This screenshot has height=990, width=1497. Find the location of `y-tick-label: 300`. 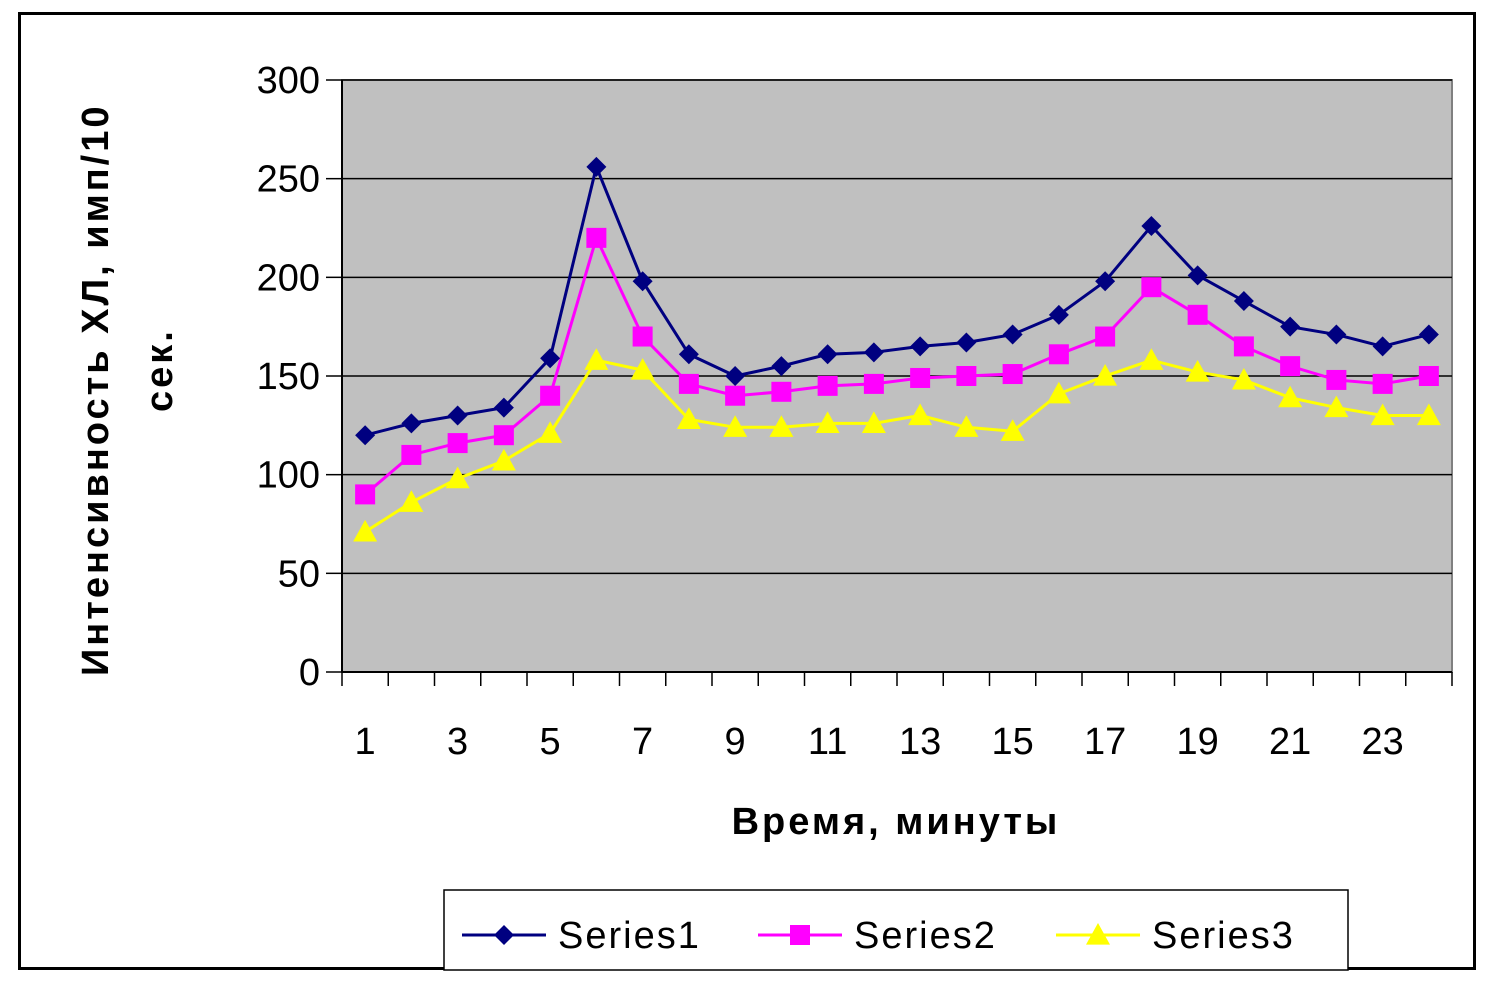

y-tick-label: 300 is located at coordinates (288, 81).